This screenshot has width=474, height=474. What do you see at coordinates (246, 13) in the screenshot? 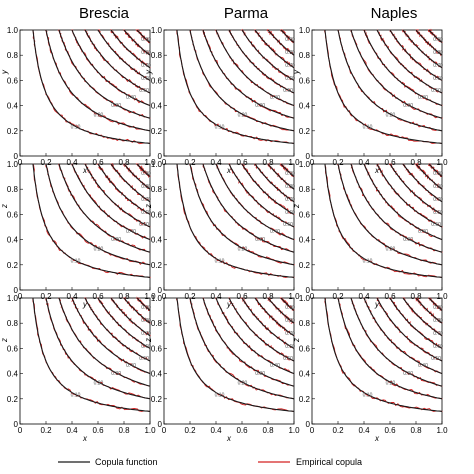
I see `column-title-parma: Parma` at bounding box center [246, 13].